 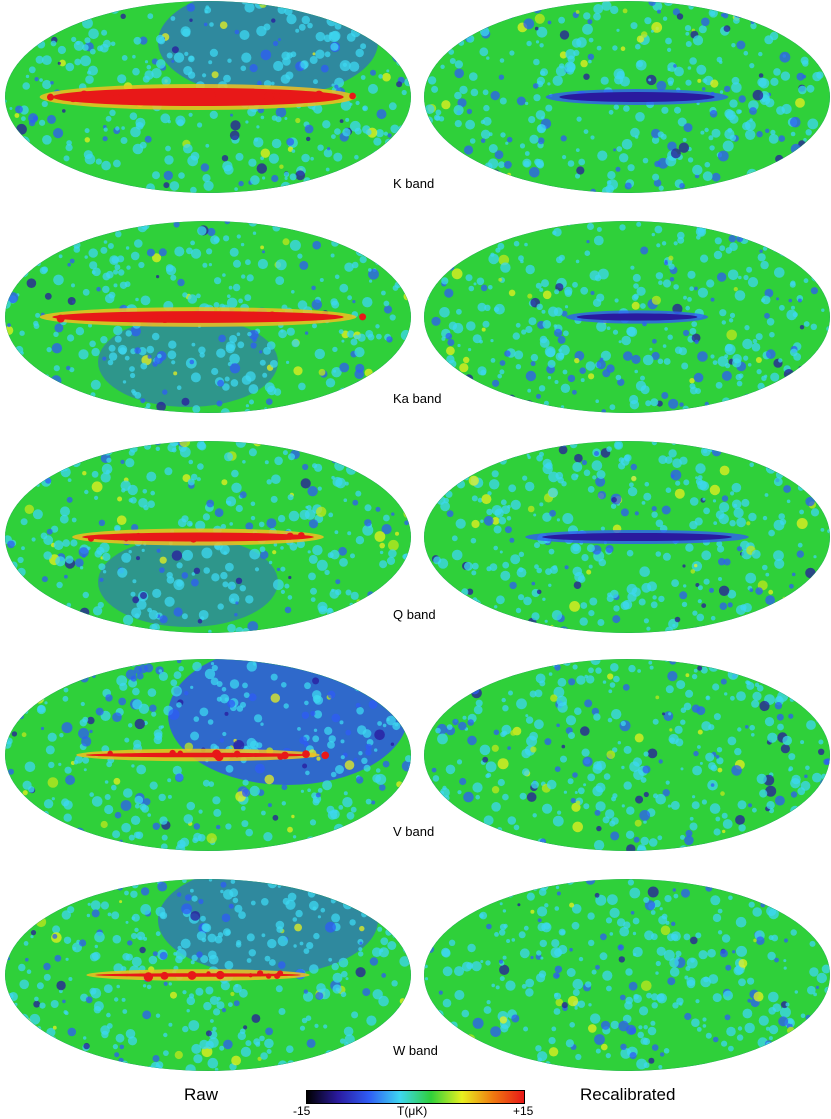 I want to click on colorbar-unit-label: T(μK), so click(x=412, y=1111).